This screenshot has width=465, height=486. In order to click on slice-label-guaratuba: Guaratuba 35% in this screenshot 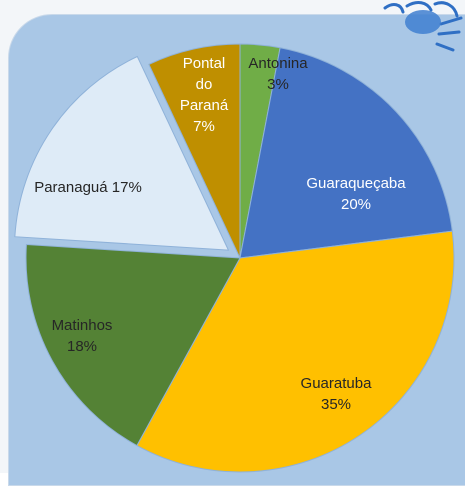, I will do `click(337, 394)`.